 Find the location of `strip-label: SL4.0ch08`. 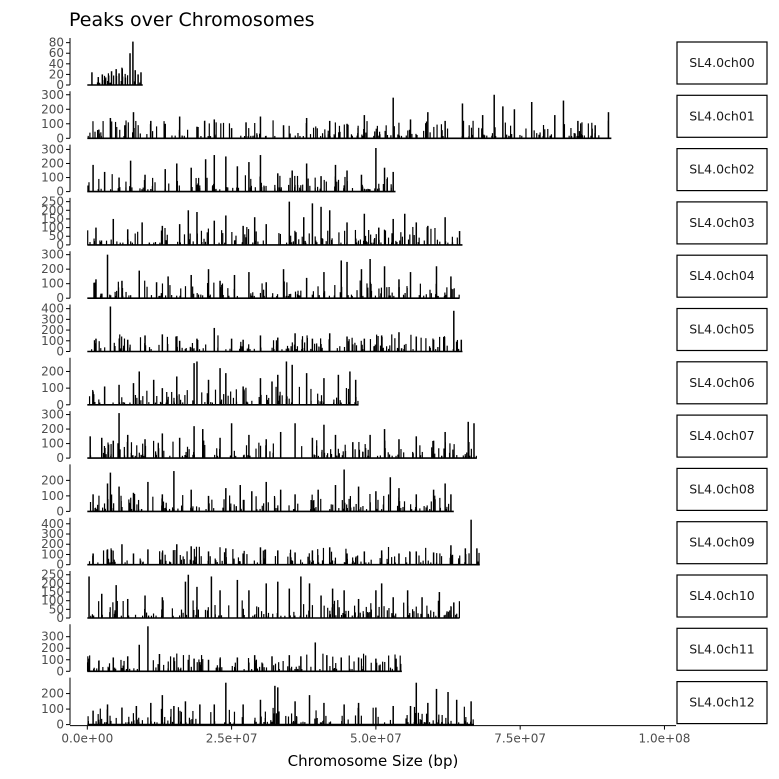

strip-label: SL4.0ch08 is located at coordinates (722, 488).